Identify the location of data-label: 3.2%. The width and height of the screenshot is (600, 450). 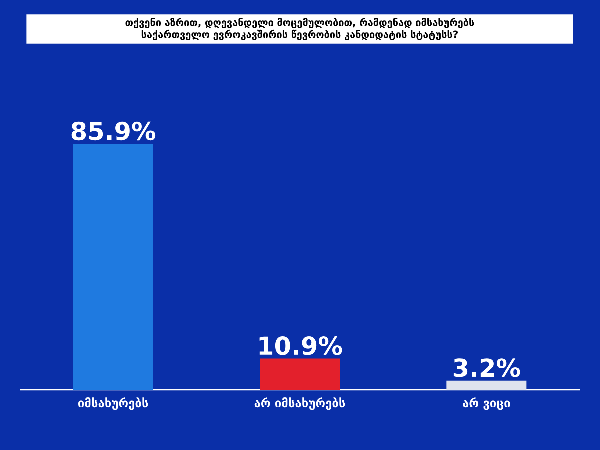
(487, 368).